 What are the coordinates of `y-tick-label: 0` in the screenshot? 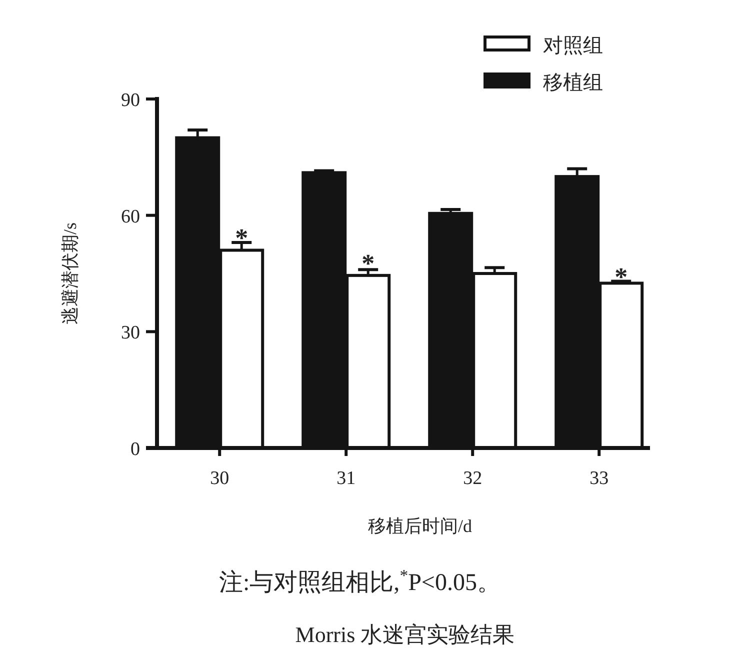 It's located at (135, 449).